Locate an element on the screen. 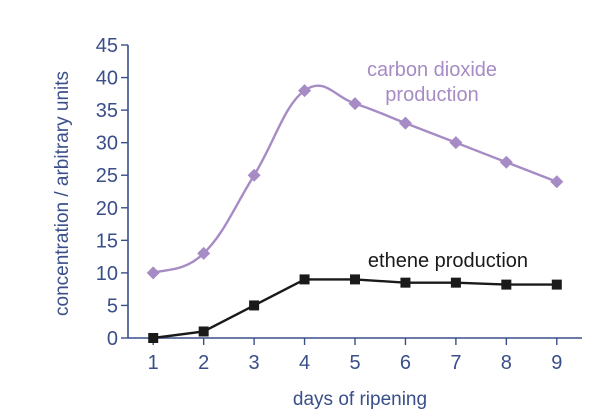 The width and height of the screenshot is (607, 420). x-tick-label: 5 is located at coordinates (354, 363).